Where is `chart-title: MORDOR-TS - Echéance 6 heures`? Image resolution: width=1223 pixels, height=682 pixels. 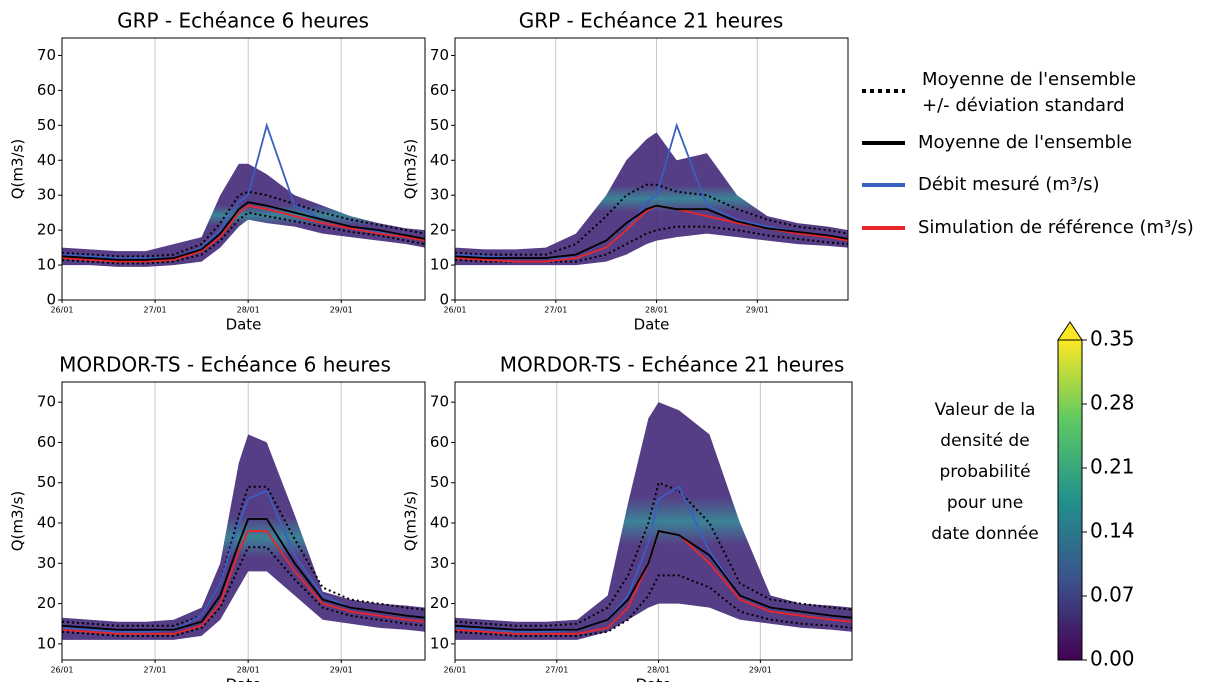 chart-title: MORDOR-TS - Echéance 6 heures is located at coordinates (225, 365).